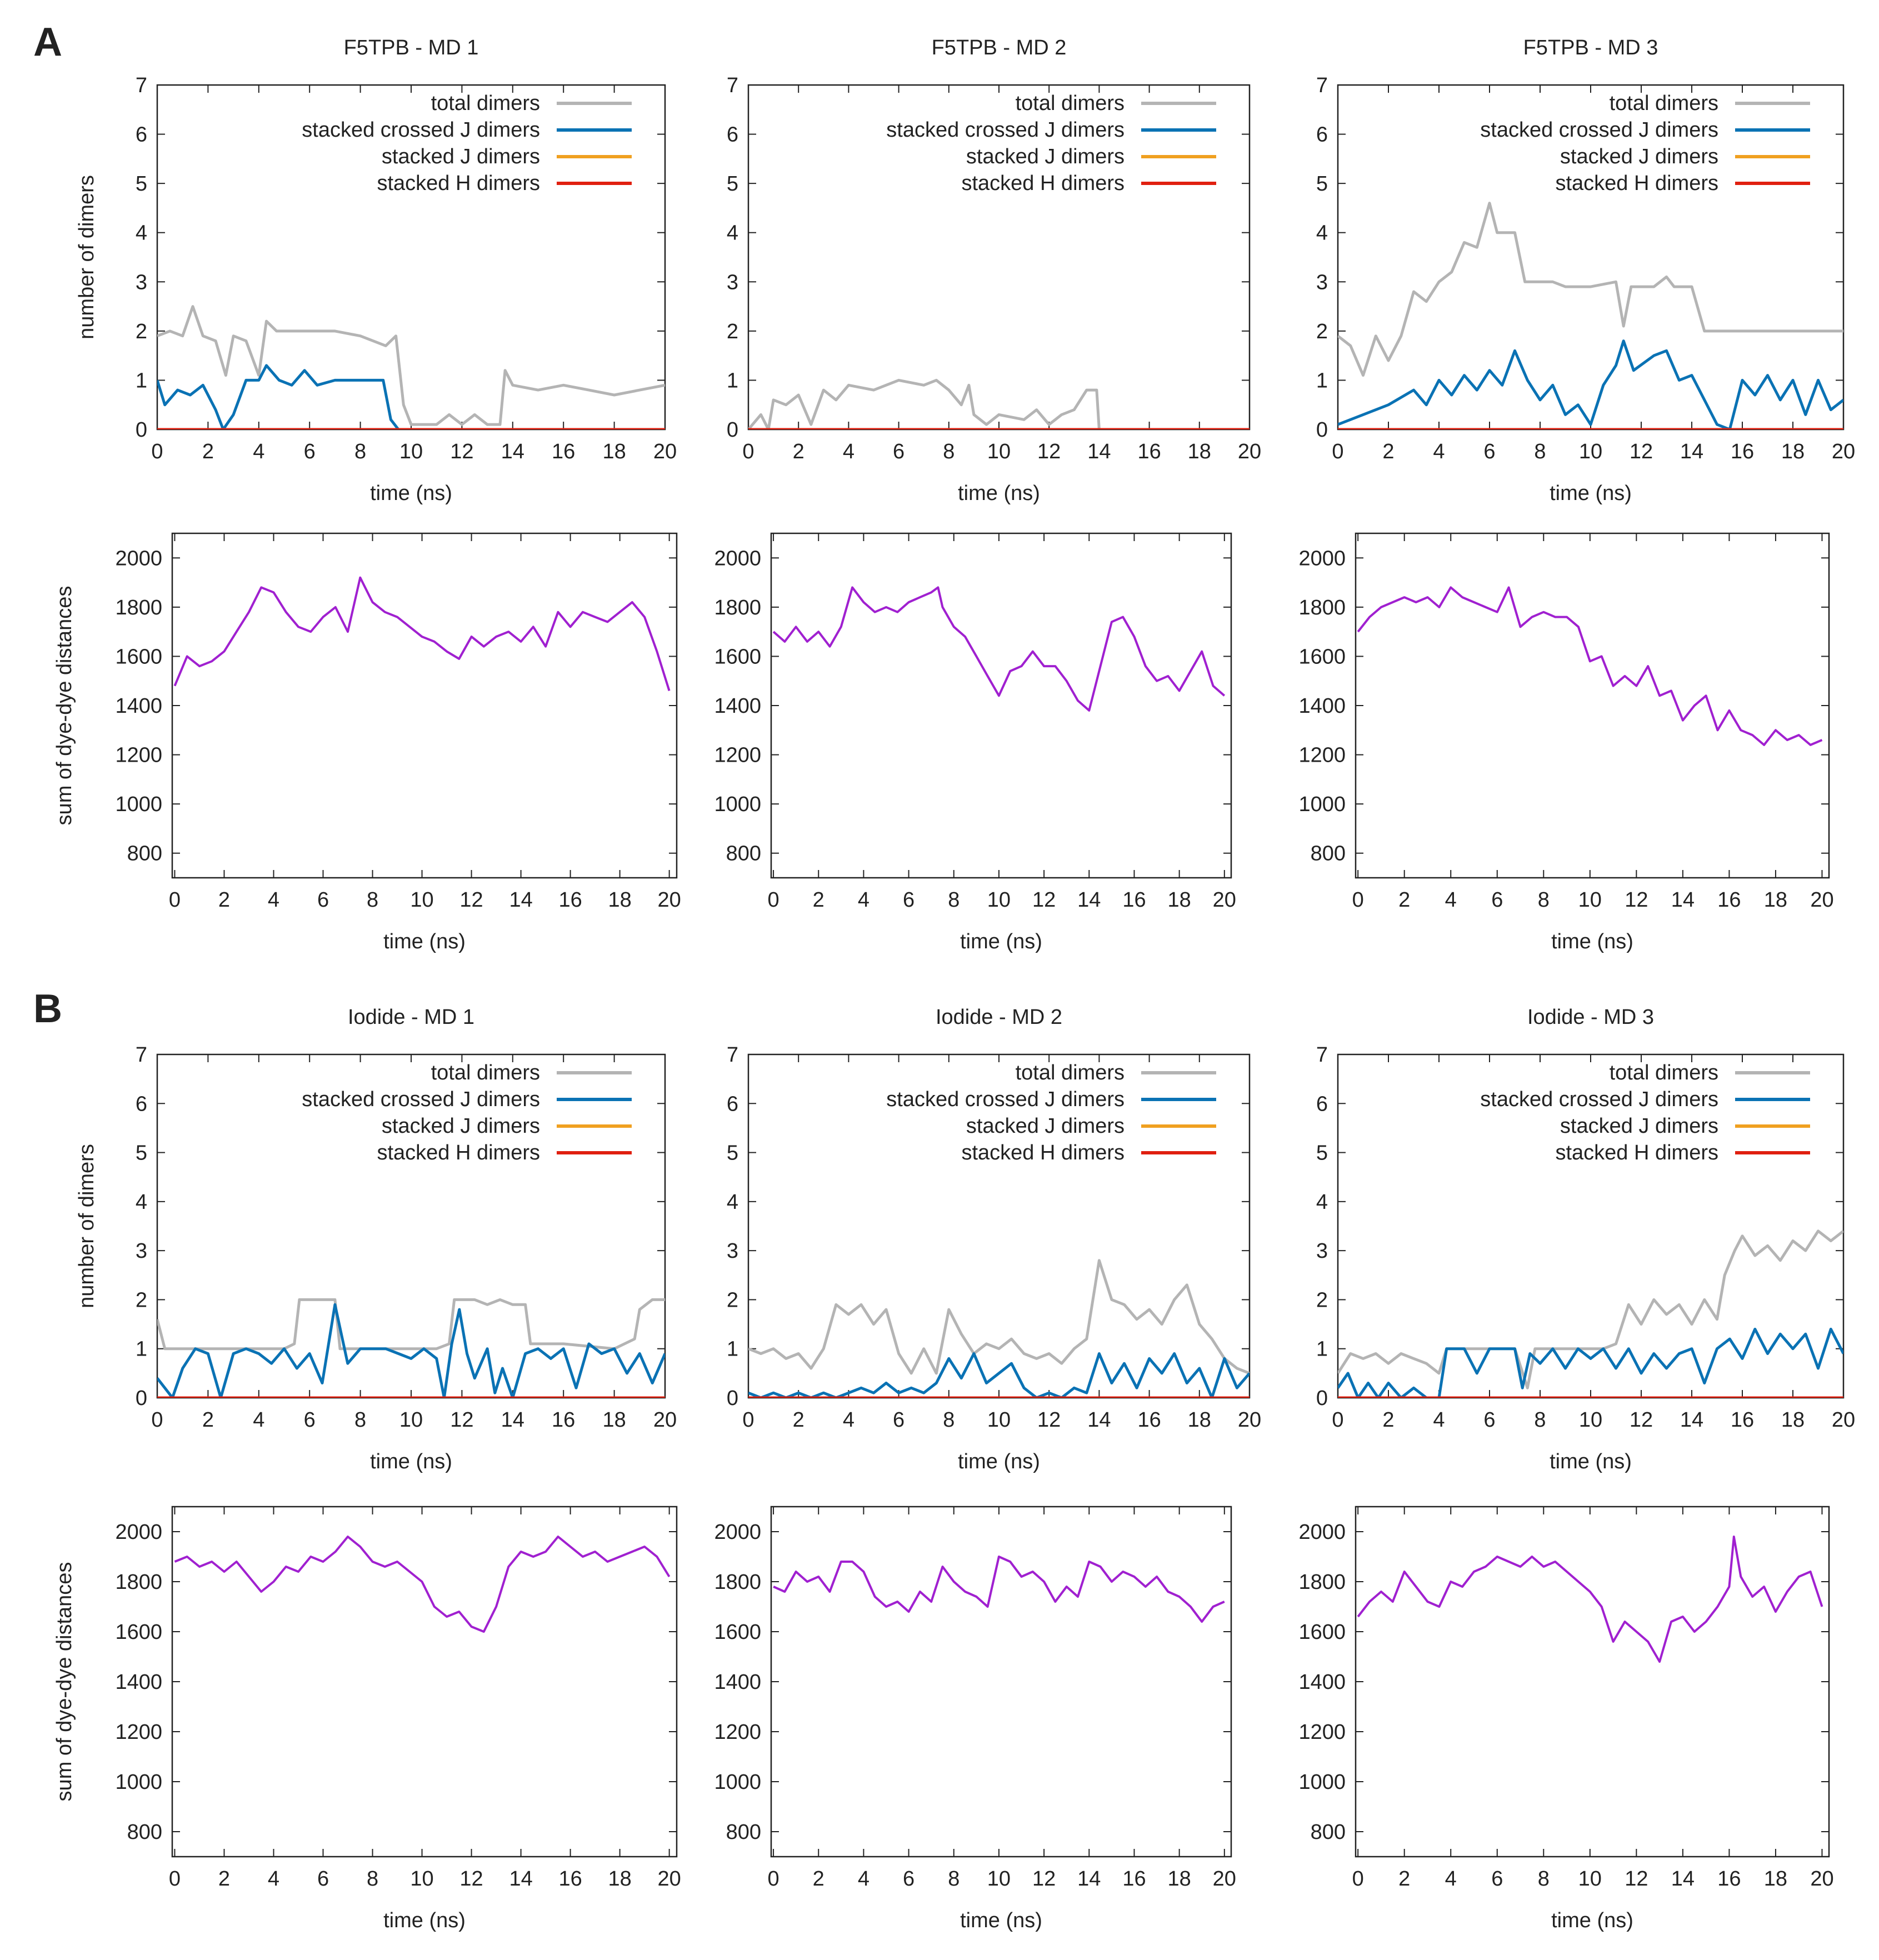 This screenshot has width=1879, height=1960. What do you see at coordinates (65, 706) in the screenshot?
I see `y-axis-label: sum of dye-dye distances` at bounding box center [65, 706].